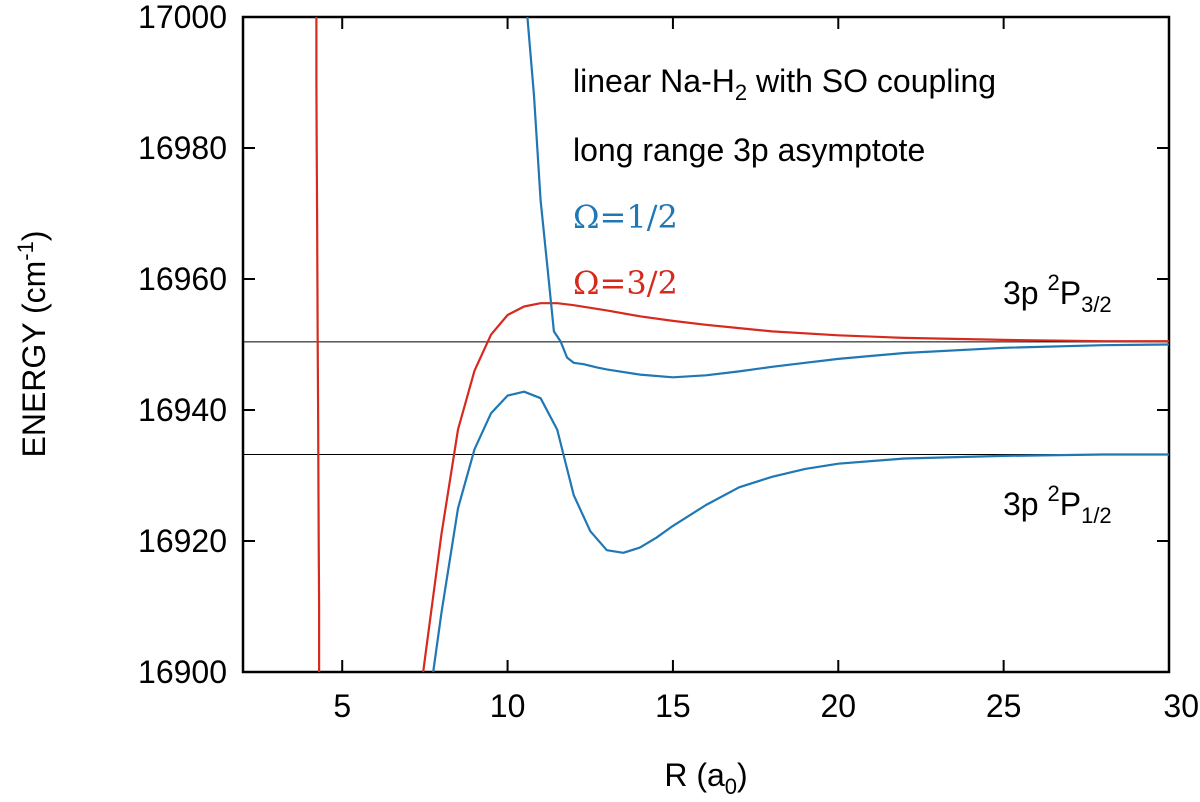 The height and width of the screenshot is (802, 1200). I want to click on reference-lines, so click(706, 398).